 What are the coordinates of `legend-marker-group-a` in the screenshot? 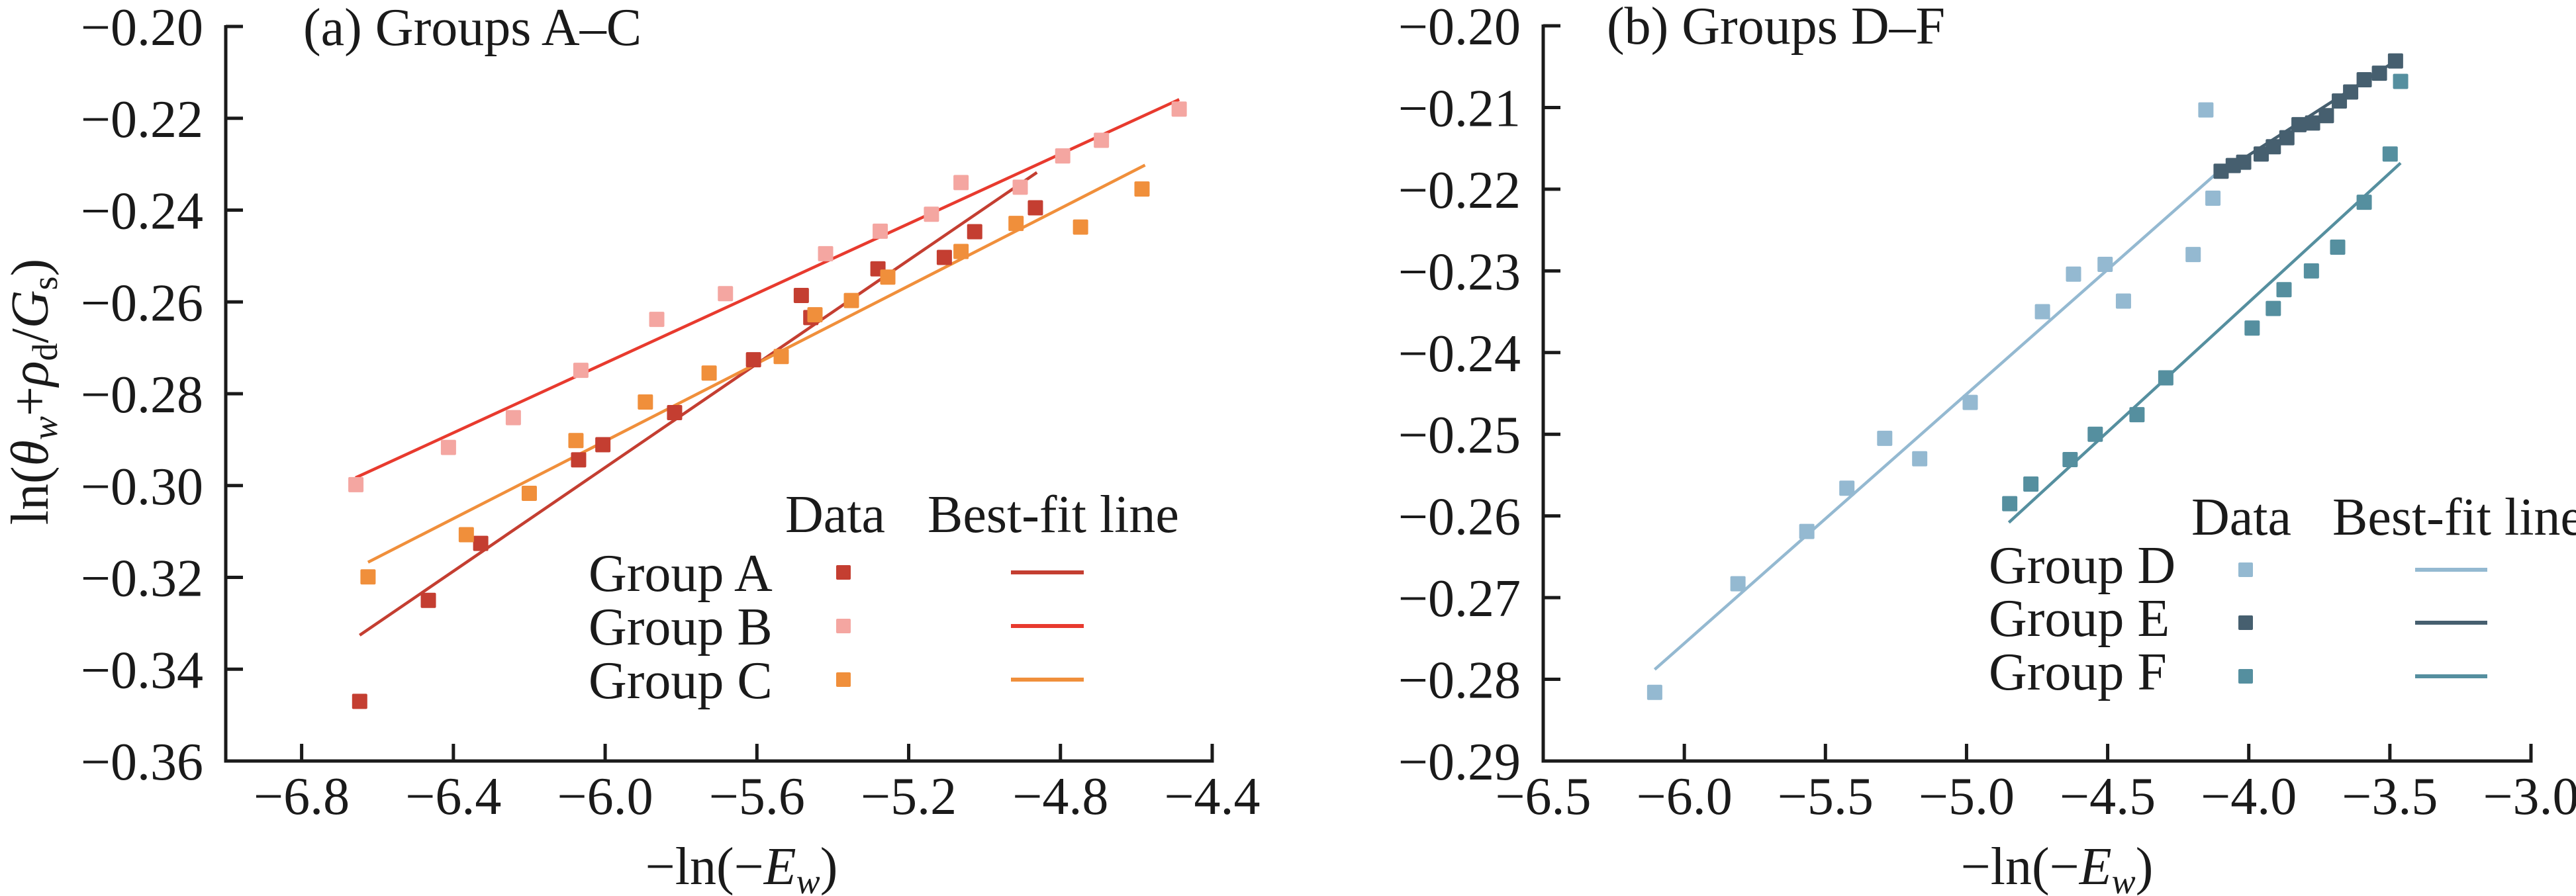 It's located at (843, 572).